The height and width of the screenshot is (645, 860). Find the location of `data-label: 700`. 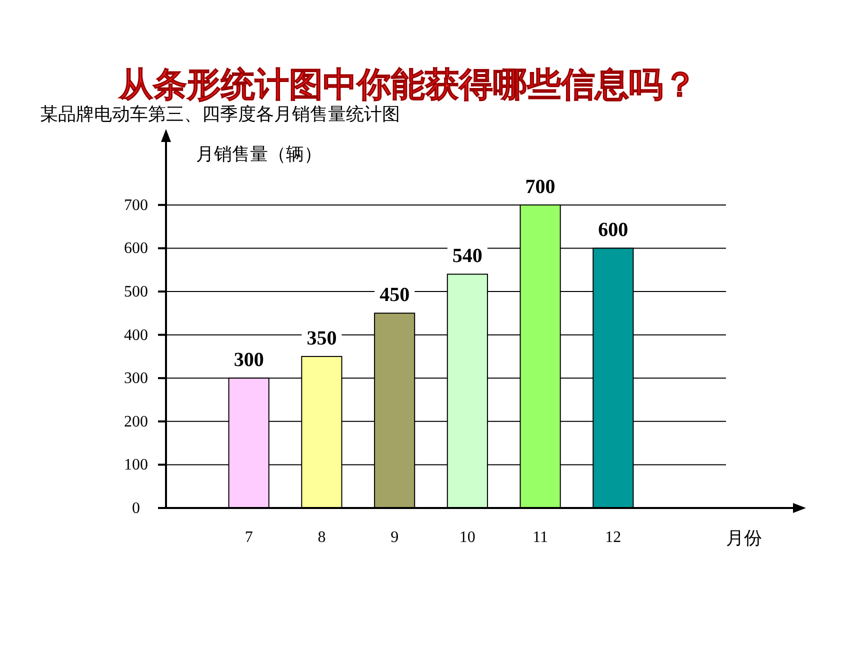

data-label: 700 is located at coordinates (540, 187).